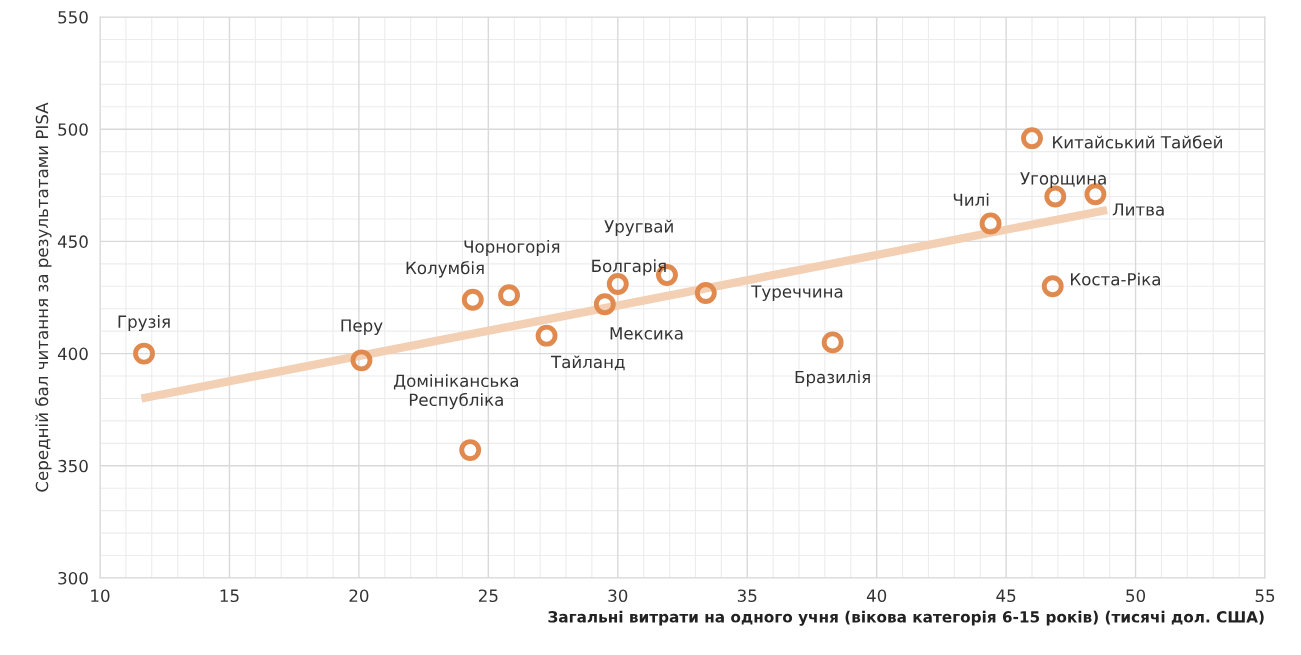 The height and width of the screenshot is (655, 1301). I want to click on y-tick-label: 350, so click(73, 466).